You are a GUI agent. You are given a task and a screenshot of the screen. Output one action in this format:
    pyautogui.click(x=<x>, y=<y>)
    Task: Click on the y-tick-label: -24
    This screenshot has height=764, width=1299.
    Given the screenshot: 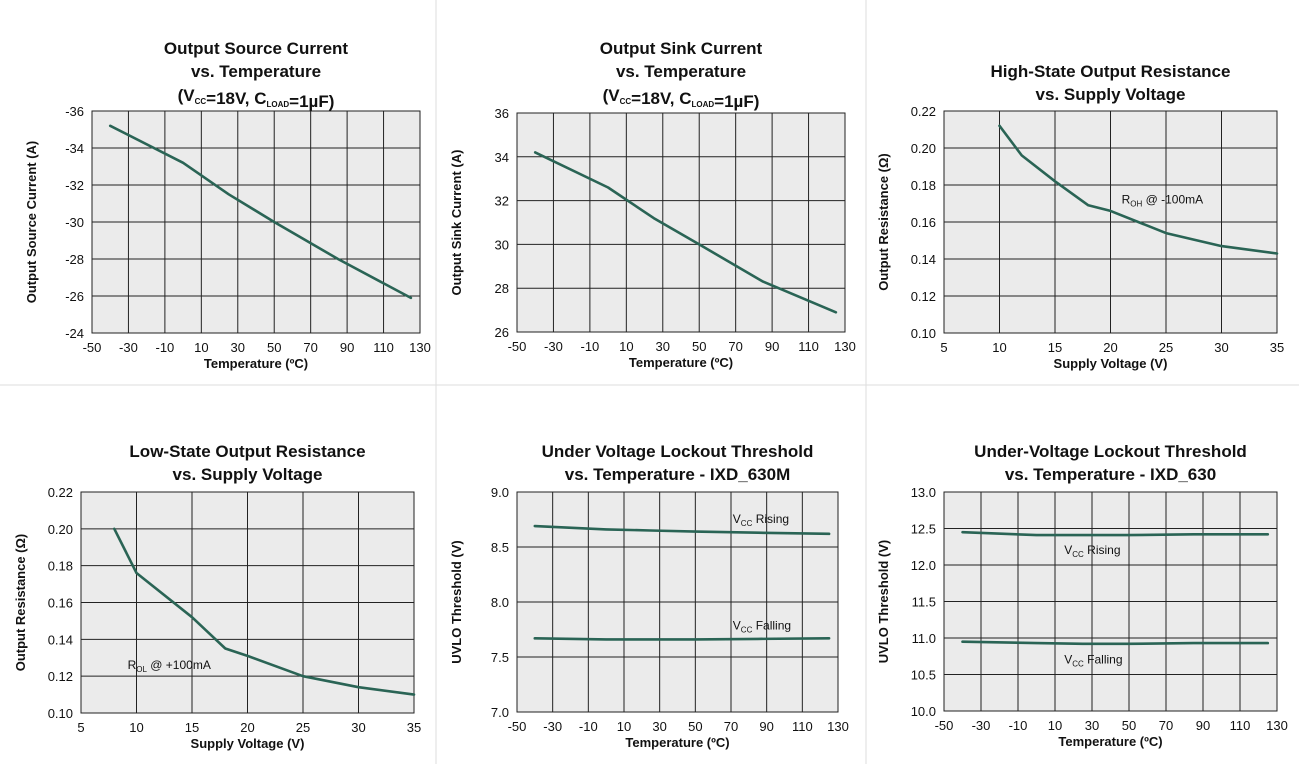 What is the action you would take?
    pyautogui.click(x=74, y=333)
    